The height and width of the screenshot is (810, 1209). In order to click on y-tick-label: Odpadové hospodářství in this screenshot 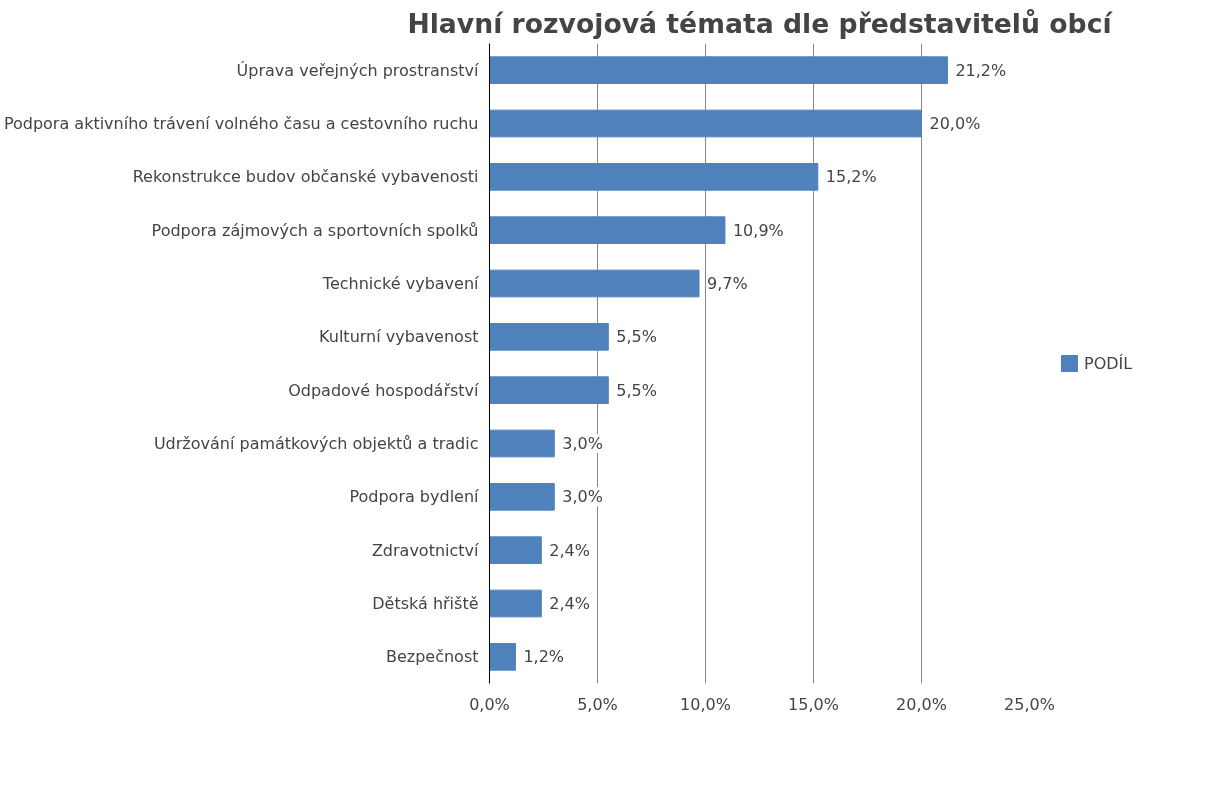, I will do `click(384, 390)`.